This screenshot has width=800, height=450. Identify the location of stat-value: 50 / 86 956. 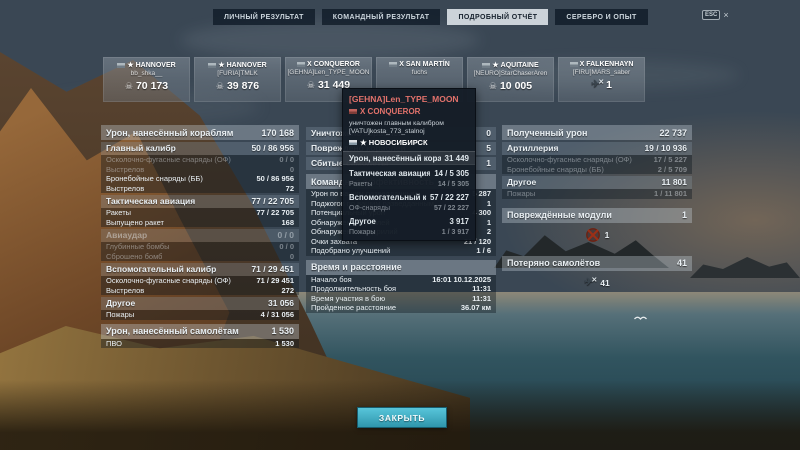
(272, 148).